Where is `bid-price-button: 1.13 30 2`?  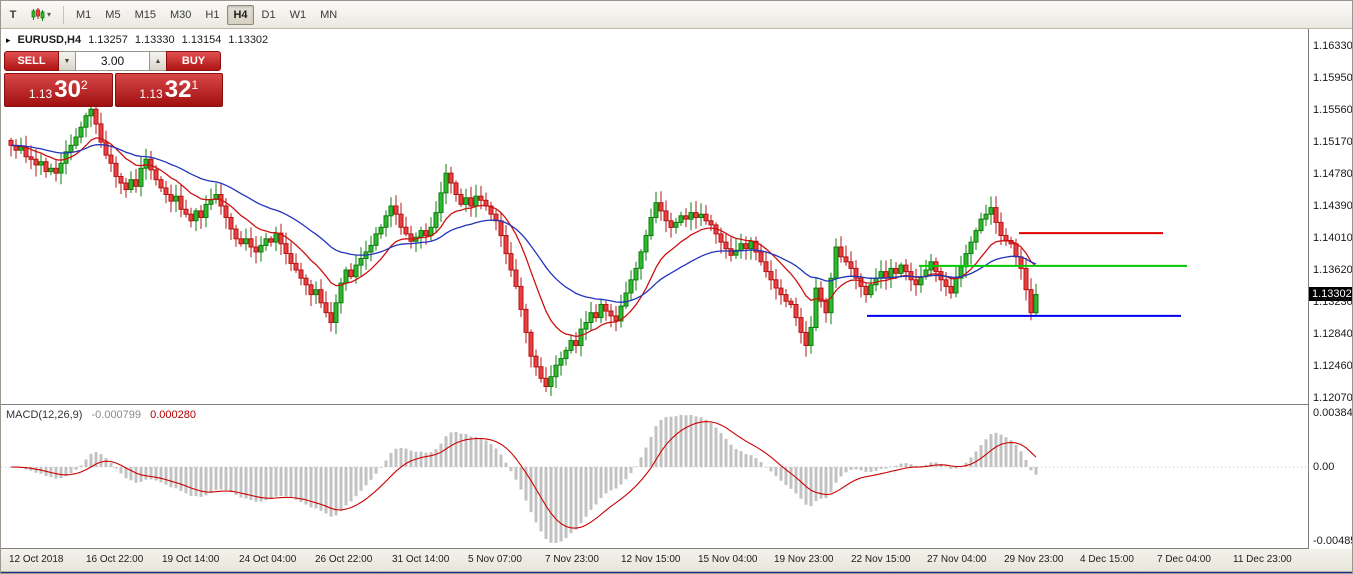 bid-price-button: 1.13 30 2 is located at coordinates (58, 90).